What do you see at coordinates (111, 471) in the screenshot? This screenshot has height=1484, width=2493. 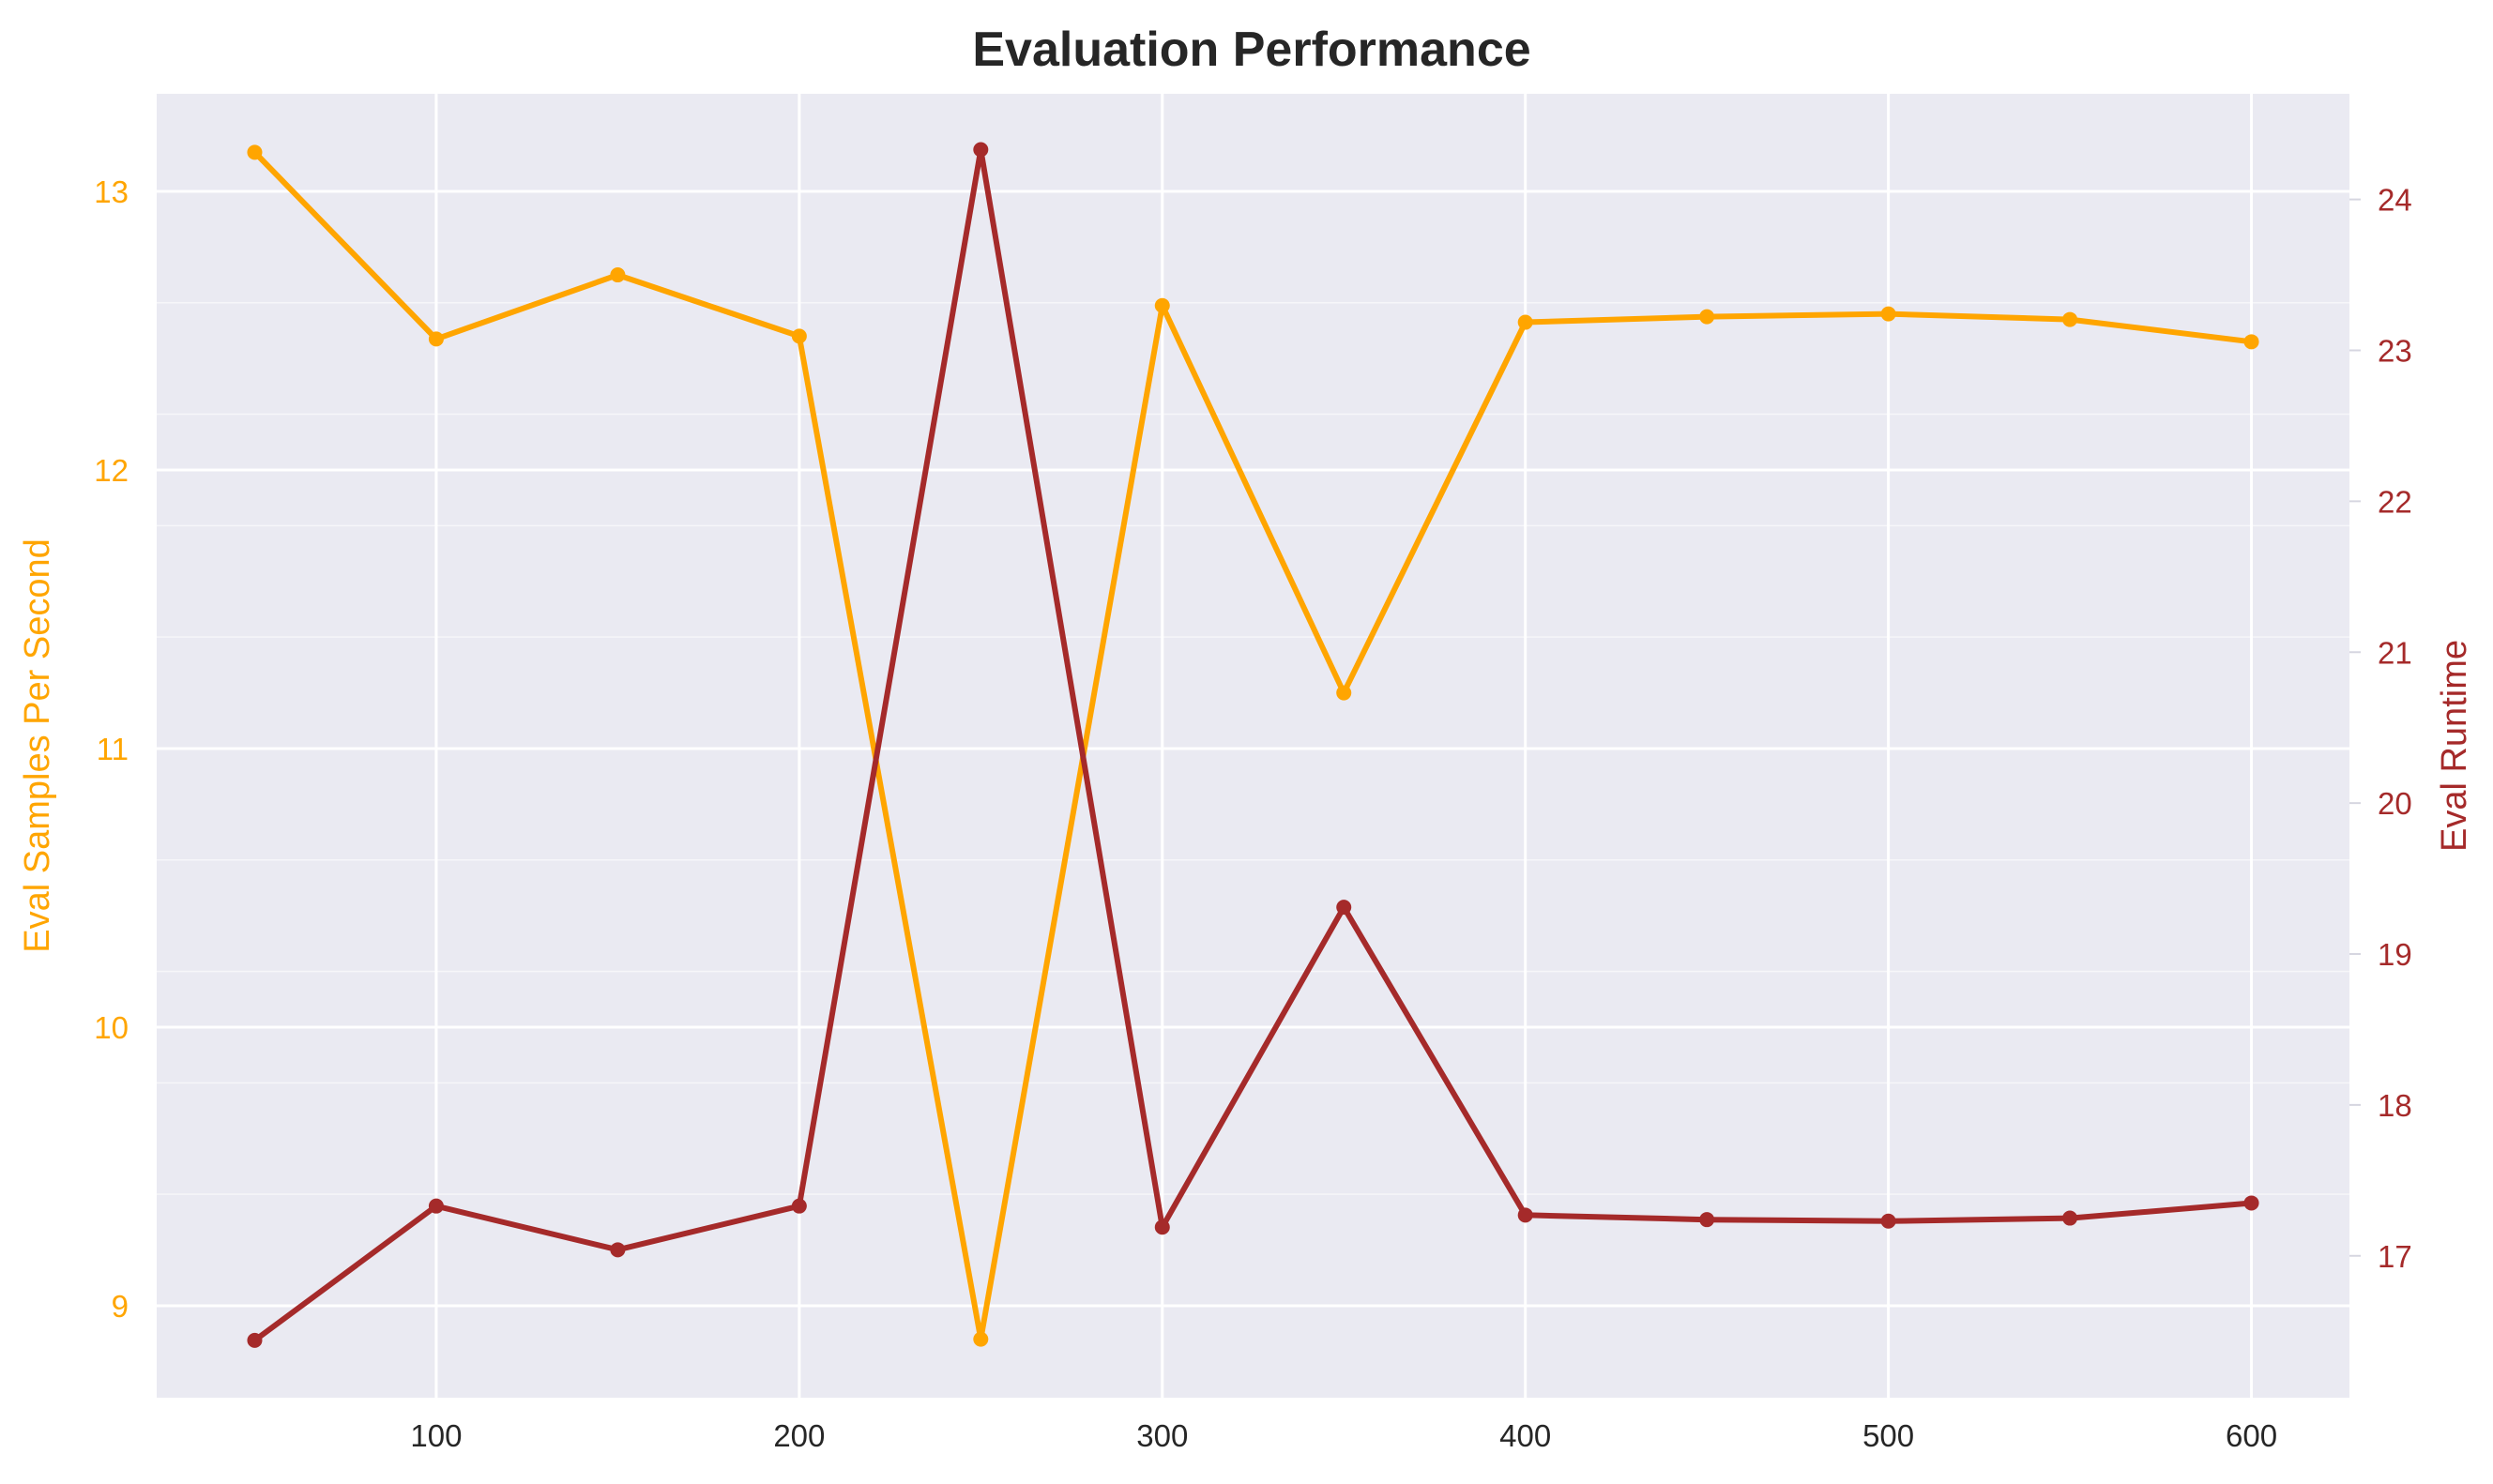 I see `y-left-tick-label-12: 12` at bounding box center [111, 471].